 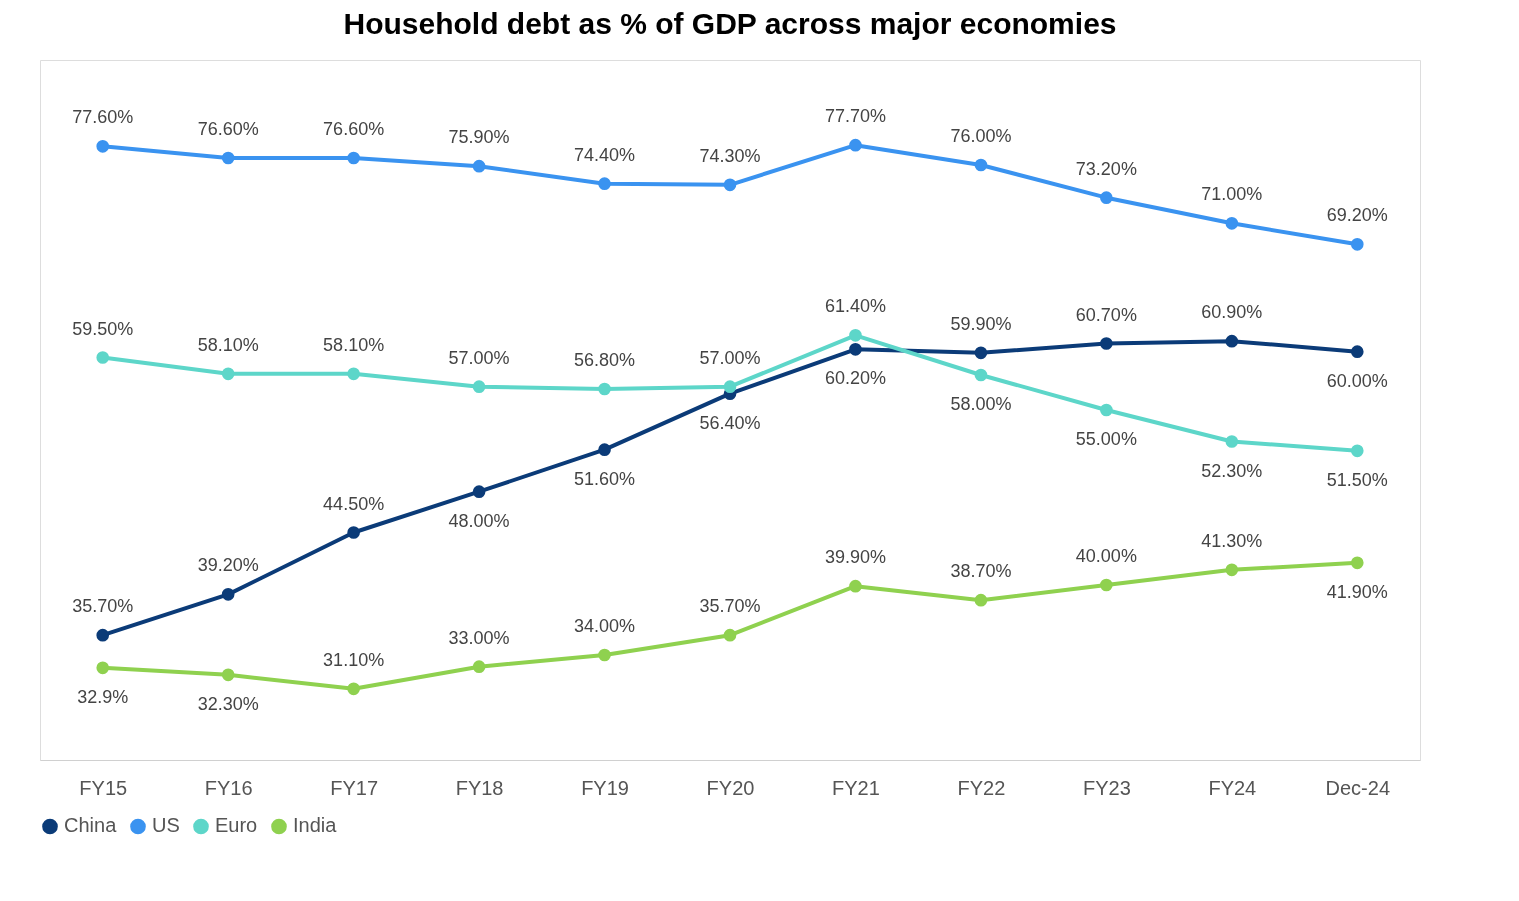 What do you see at coordinates (479, 137) in the screenshot?
I see `data-label: 75.90%` at bounding box center [479, 137].